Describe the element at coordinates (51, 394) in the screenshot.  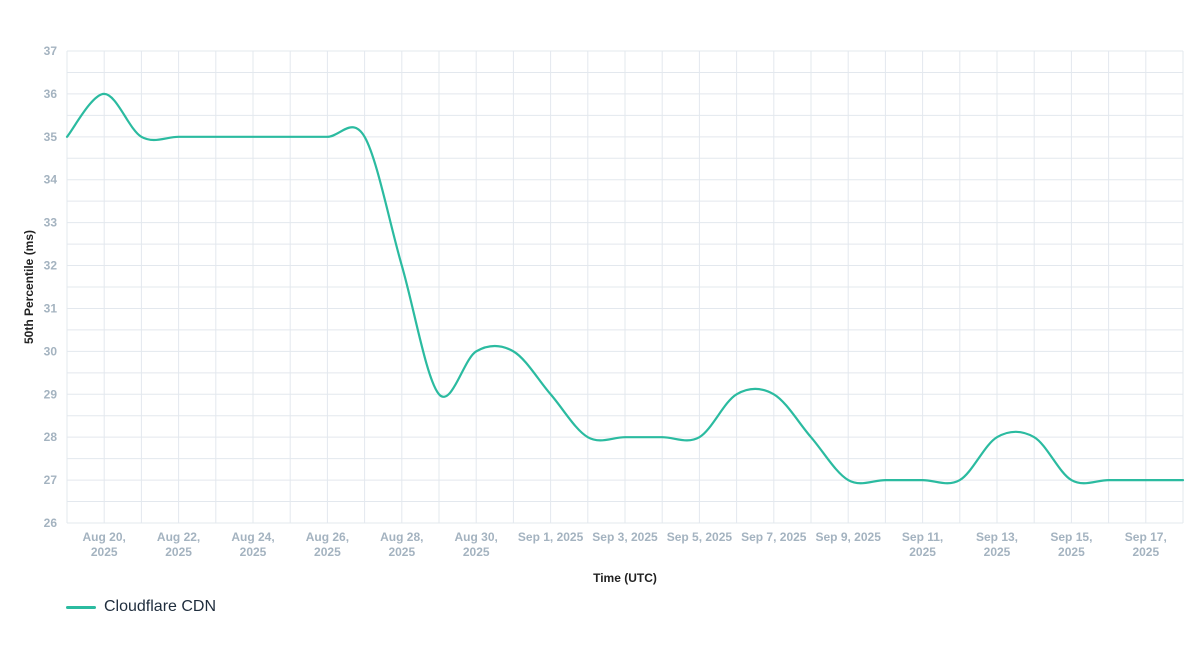
I see `y-tick-label: 29` at that location.